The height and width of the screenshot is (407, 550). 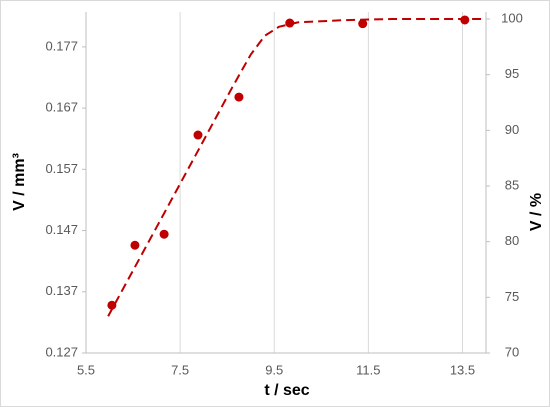 What do you see at coordinates (512, 17) in the screenshot?
I see `y2-tick-label: 100` at bounding box center [512, 17].